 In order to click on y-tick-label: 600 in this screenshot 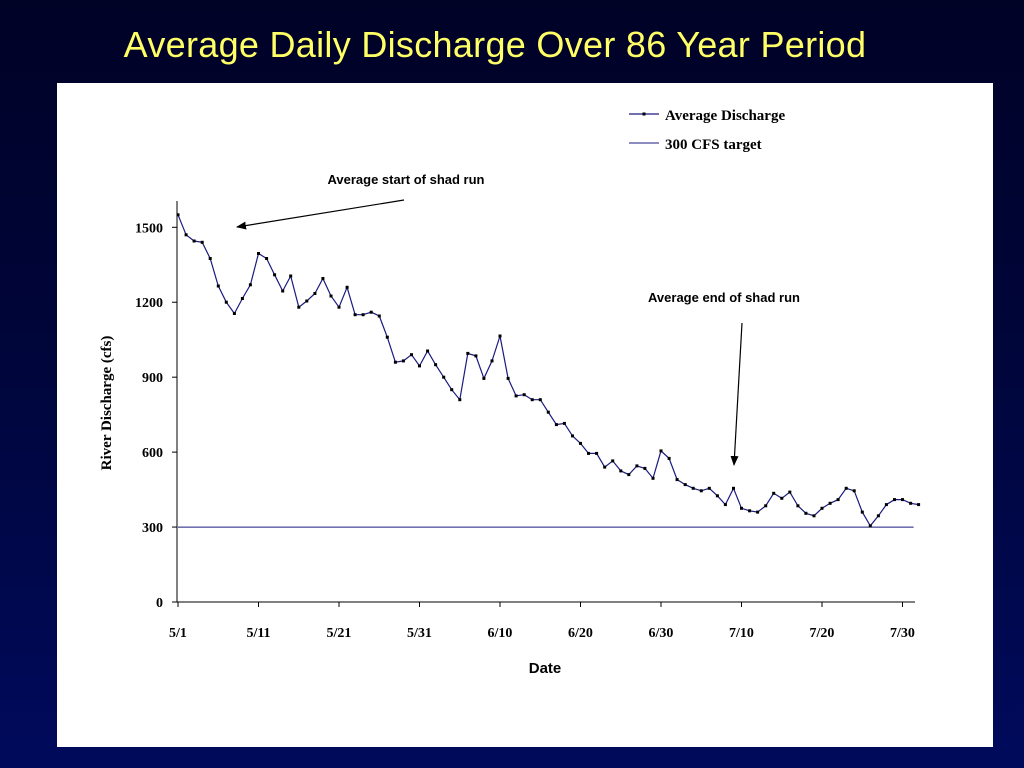, I will do `click(152, 453)`.